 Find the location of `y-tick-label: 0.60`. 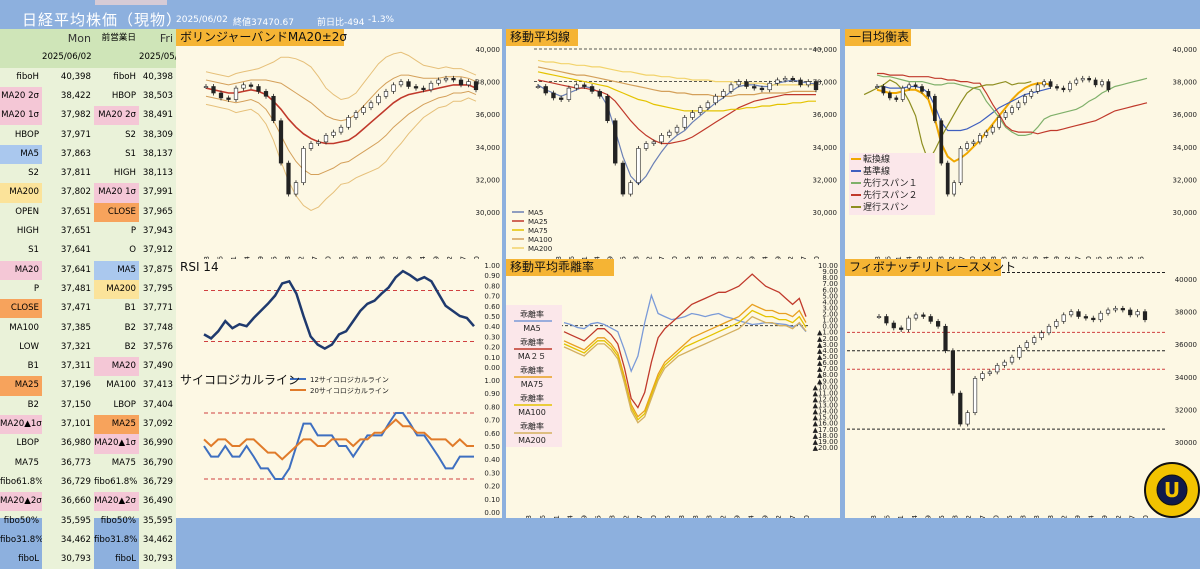

y-tick-label: 0.60 is located at coordinates (492, 434).